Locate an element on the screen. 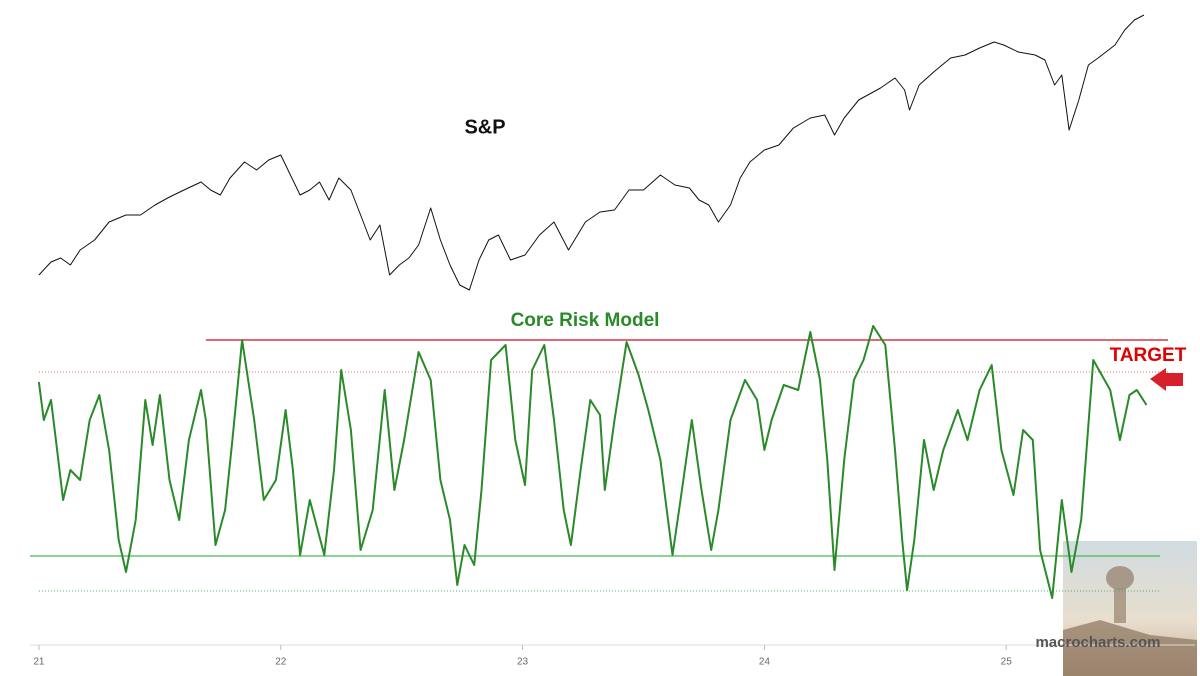 The image size is (1200, 676). x-tick-label: 21 is located at coordinates (39, 662).